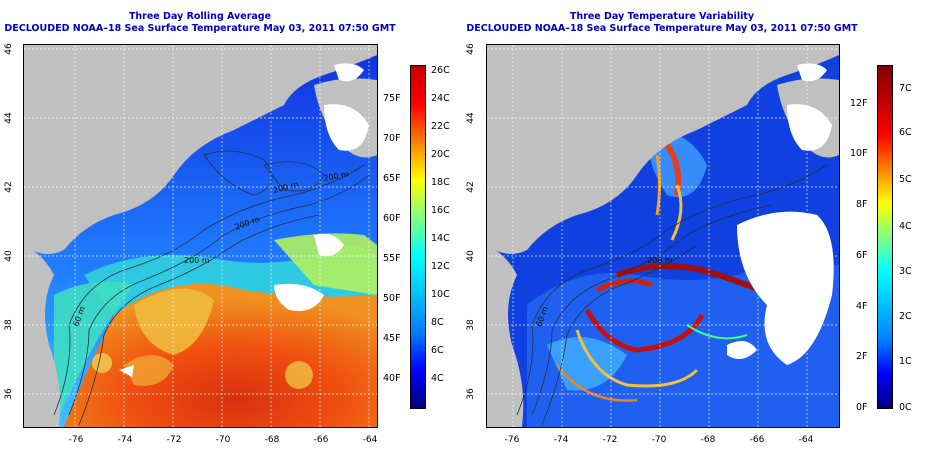 The height and width of the screenshot is (475, 950). I want to click on left-ytick-38: 38, so click(9, 325).